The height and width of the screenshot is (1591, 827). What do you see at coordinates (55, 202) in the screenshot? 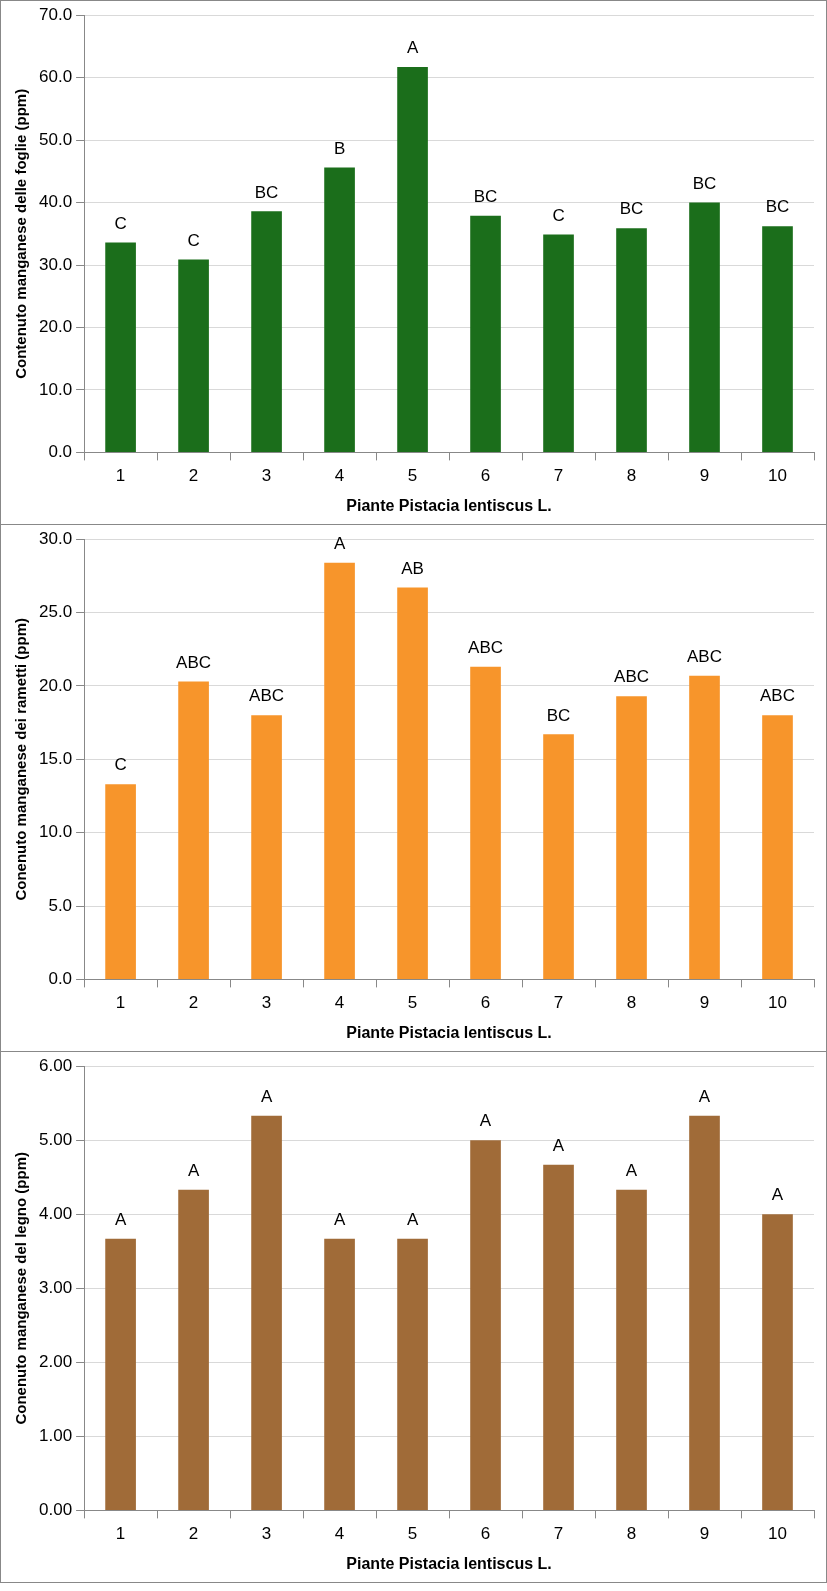
I see `y-tick-label: 40.0` at bounding box center [55, 202].